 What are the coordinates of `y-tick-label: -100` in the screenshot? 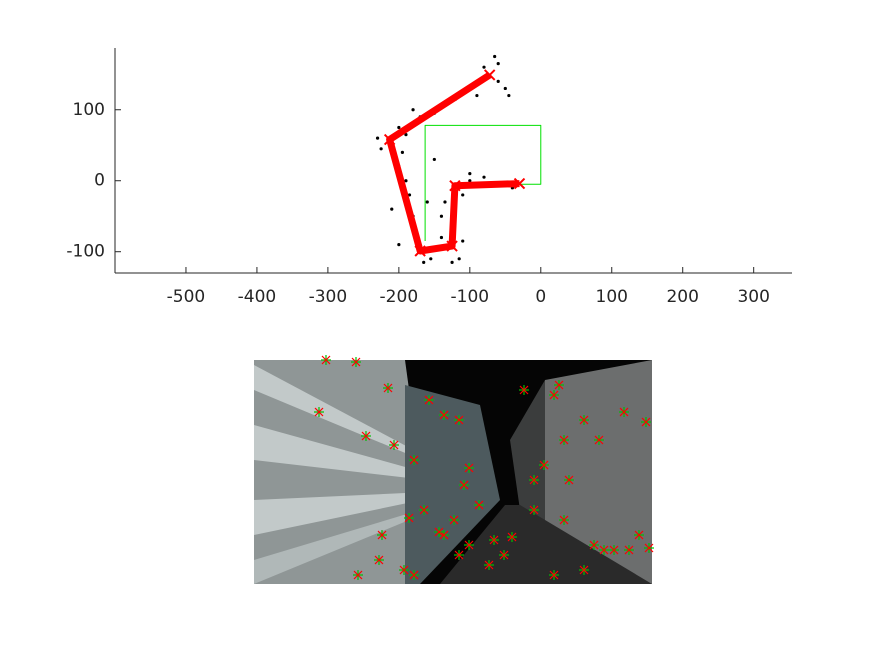 It's located at (85, 252).